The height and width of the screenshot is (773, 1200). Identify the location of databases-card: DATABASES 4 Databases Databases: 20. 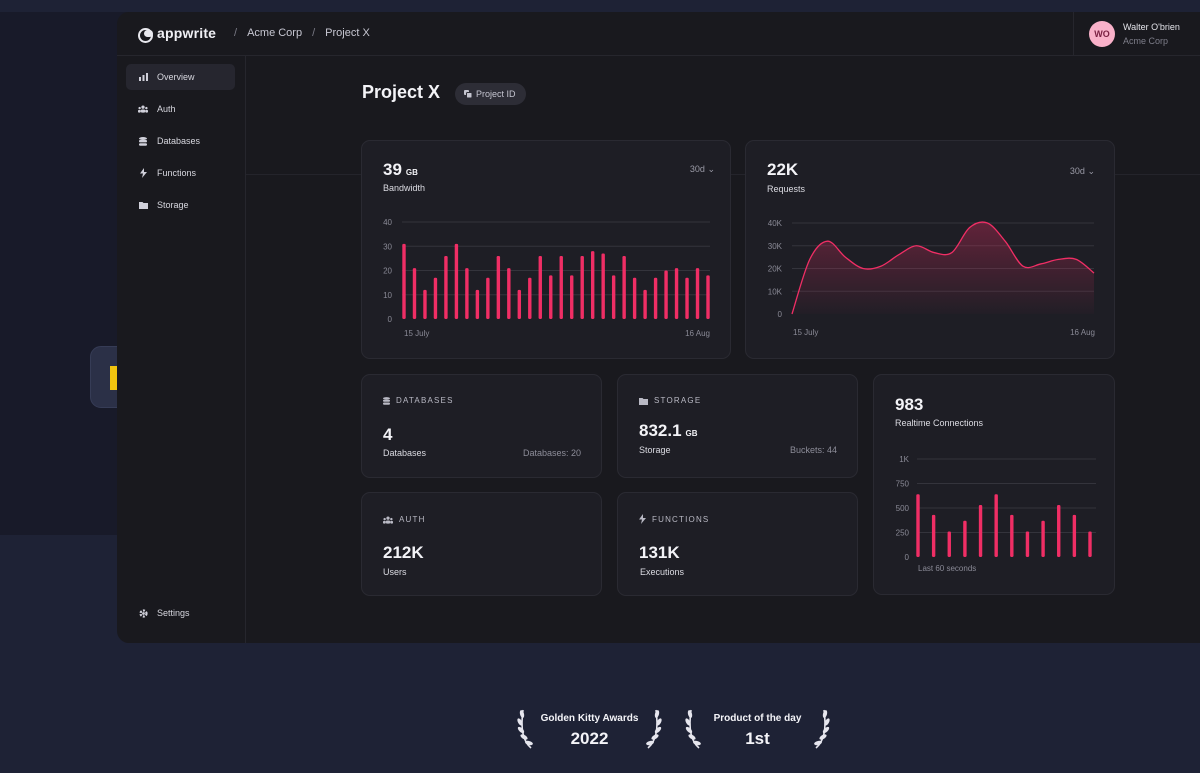
(481, 426).